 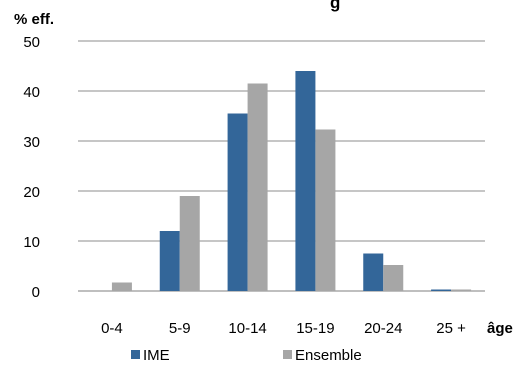 What do you see at coordinates (335, 6) in the screenshot?
I see `chart-title: g` at bounding box center [335, 6].